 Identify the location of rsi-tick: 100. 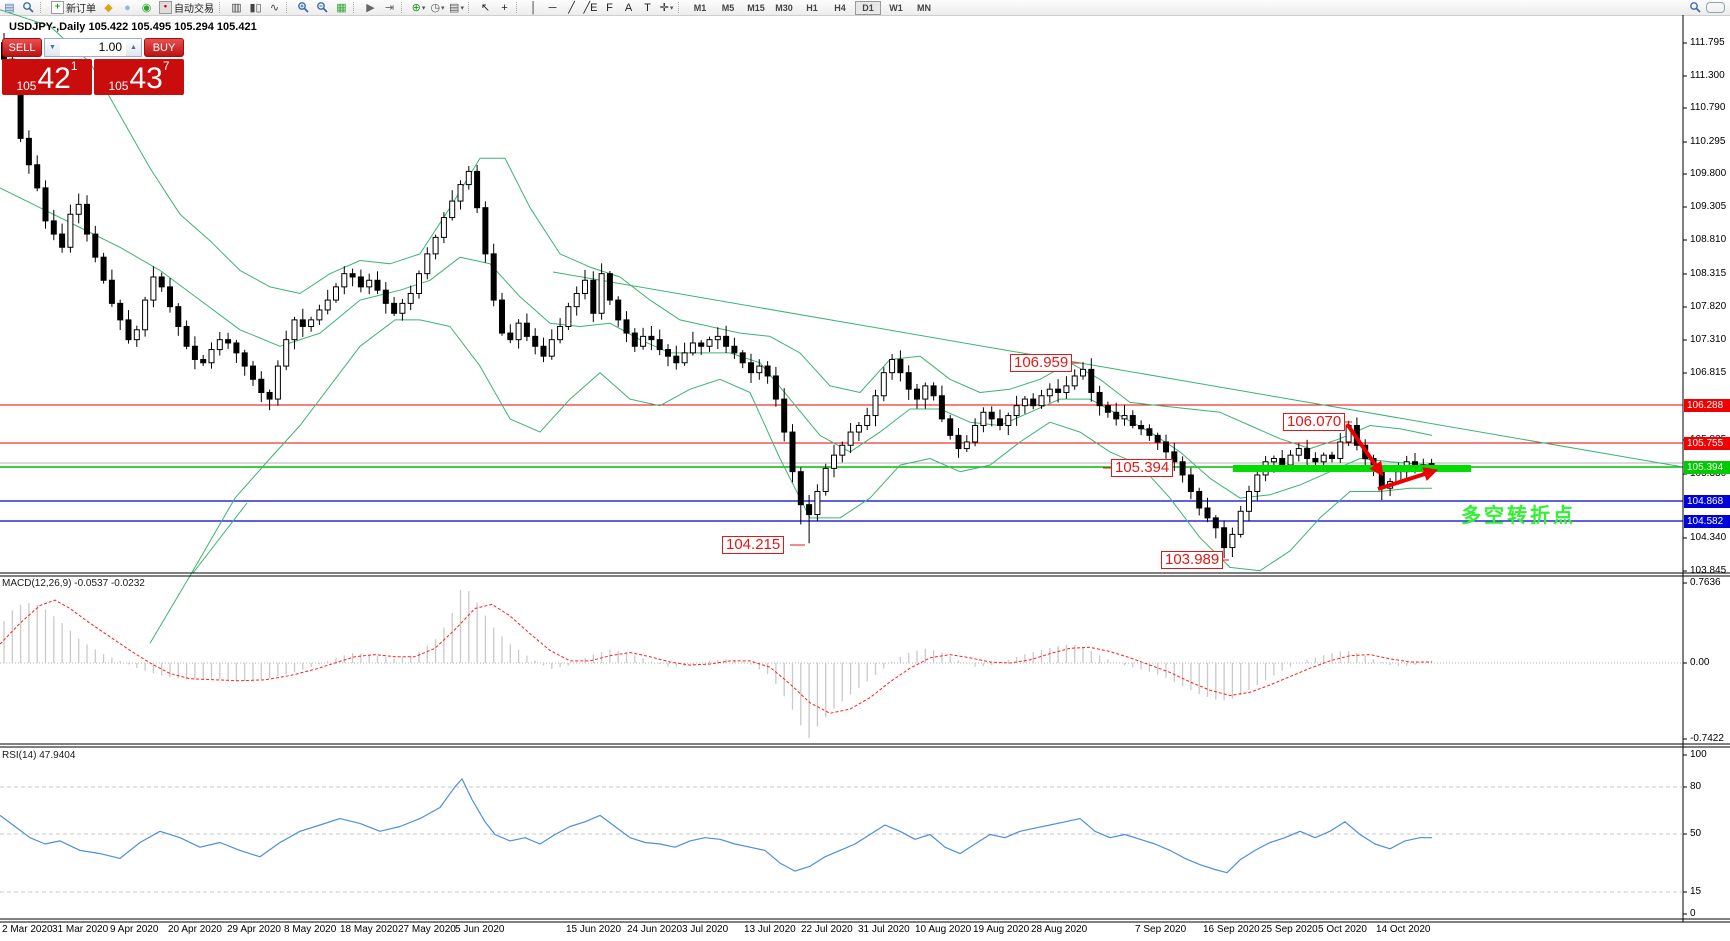
(1698, 754).